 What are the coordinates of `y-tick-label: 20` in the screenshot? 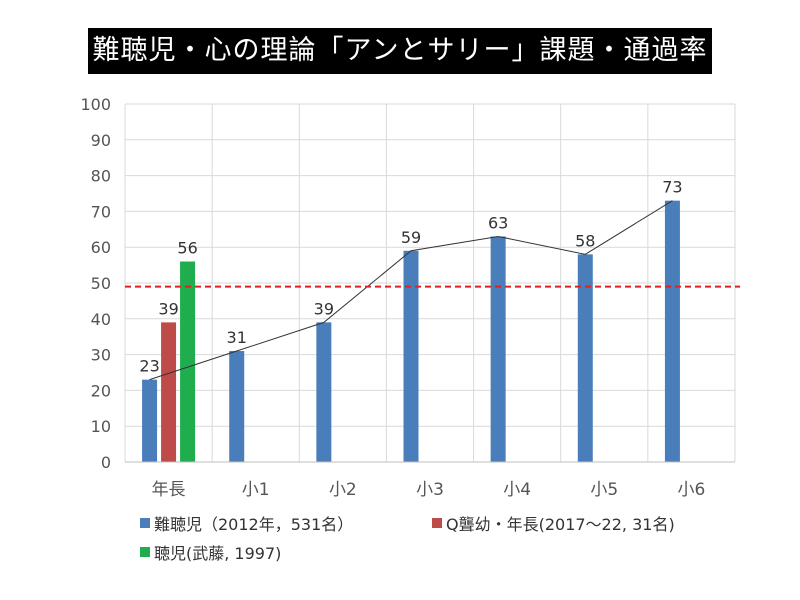 It's located at (101, 390).